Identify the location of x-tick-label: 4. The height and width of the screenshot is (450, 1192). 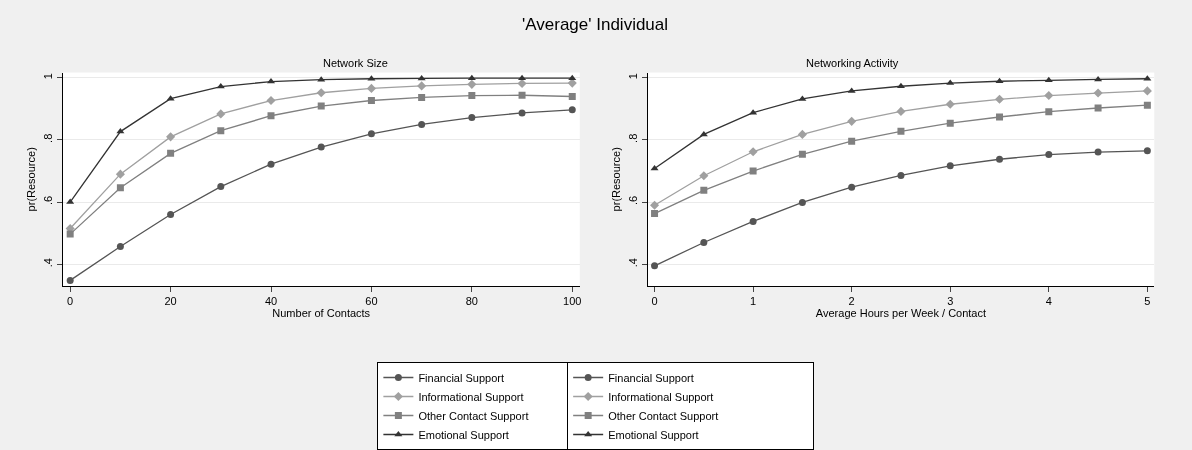
(1048, 301).